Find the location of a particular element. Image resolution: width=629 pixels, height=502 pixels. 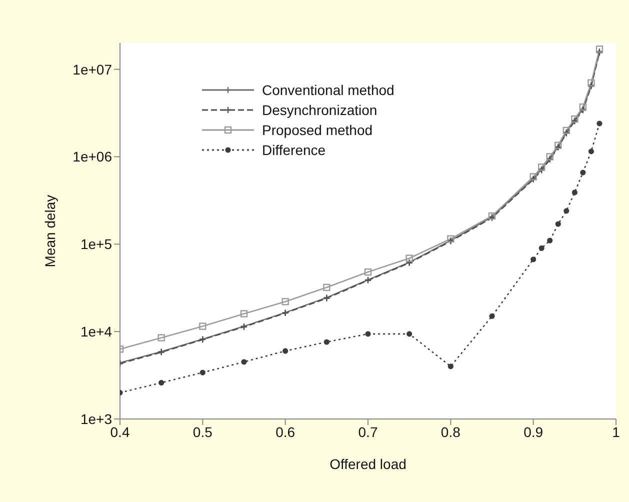

y-tick-label: 1e+07 is located at coordinates (92, 69).